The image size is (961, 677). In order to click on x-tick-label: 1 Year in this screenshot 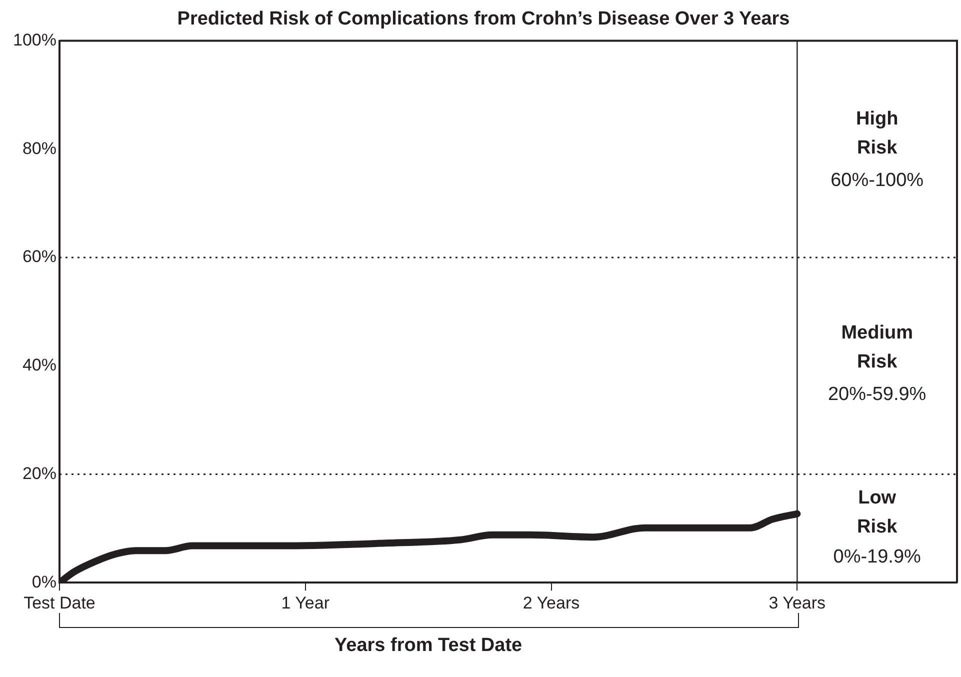, I will do `click(305, 602)`.